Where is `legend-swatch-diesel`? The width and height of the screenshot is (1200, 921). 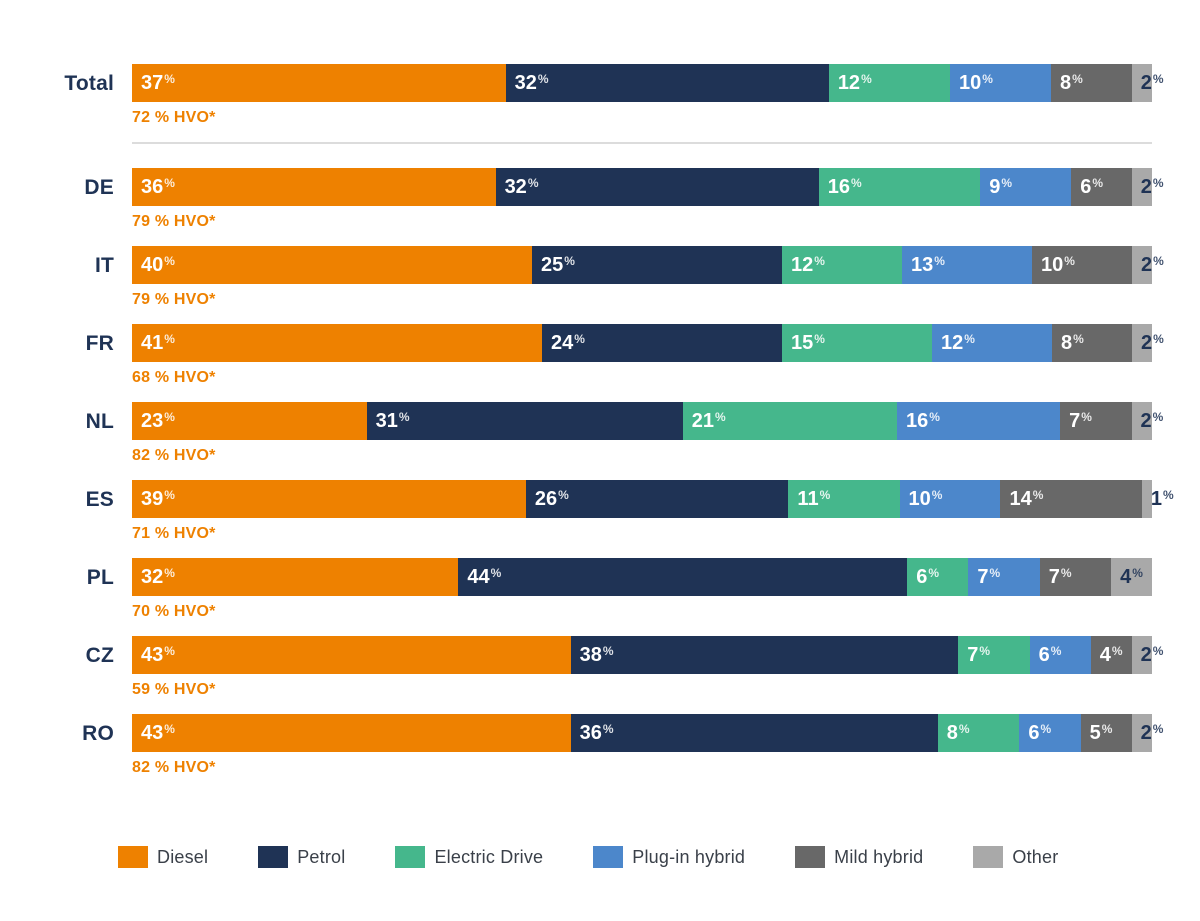 legend-swatch-diesel is located at coordinates (133, 857).